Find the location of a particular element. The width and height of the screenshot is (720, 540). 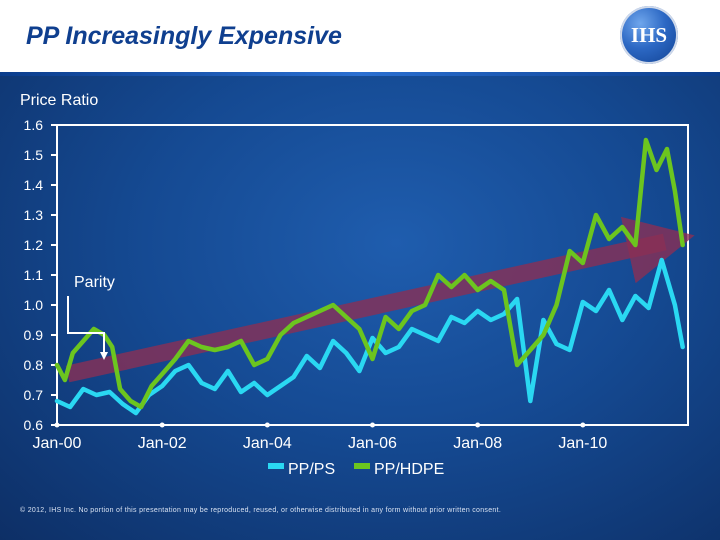

y-tick-label: 0.6 is located at coordinates (34, 425).